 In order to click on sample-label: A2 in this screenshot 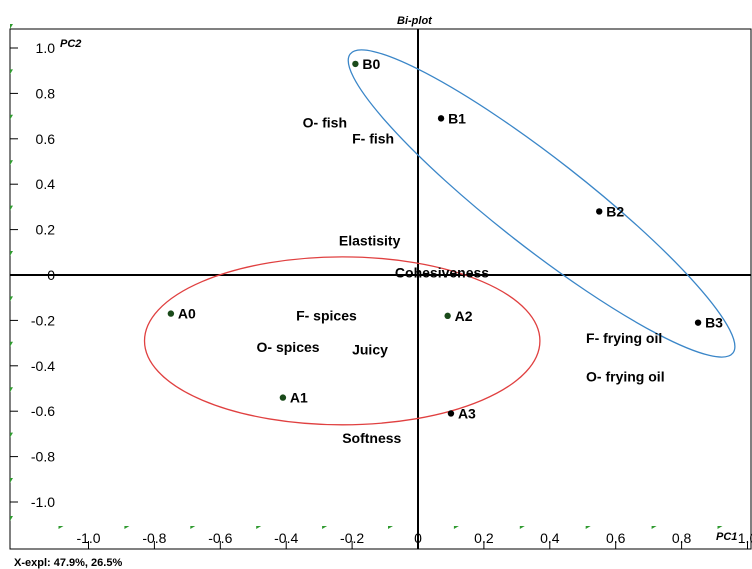, I will do `click(464, 316)`.